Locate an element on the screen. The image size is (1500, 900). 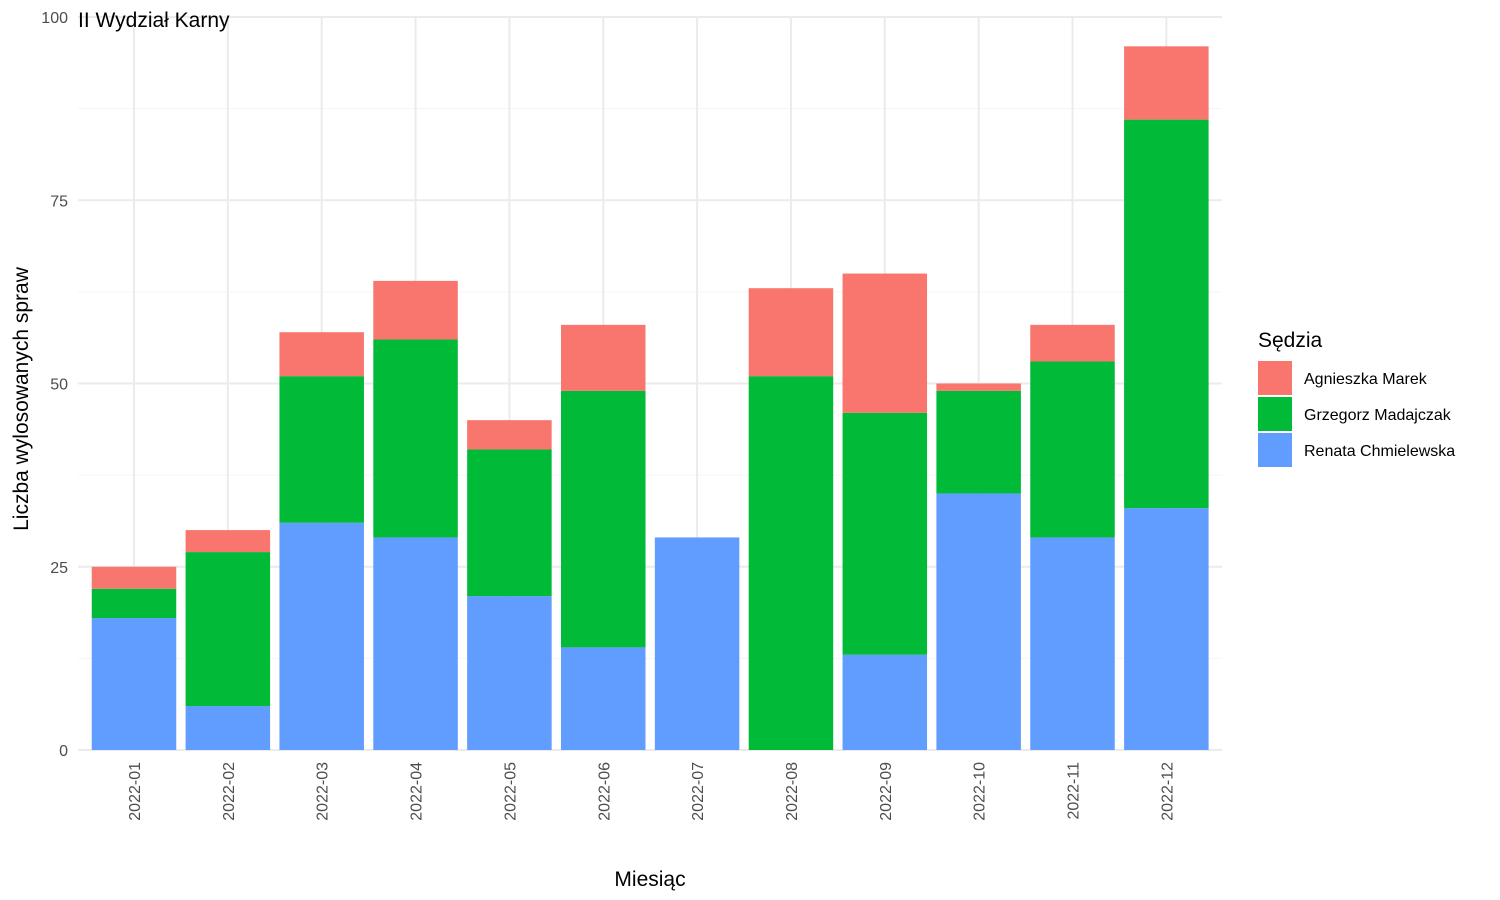
x-tick-label: 2022-10 is located at coordinates (980, 791).